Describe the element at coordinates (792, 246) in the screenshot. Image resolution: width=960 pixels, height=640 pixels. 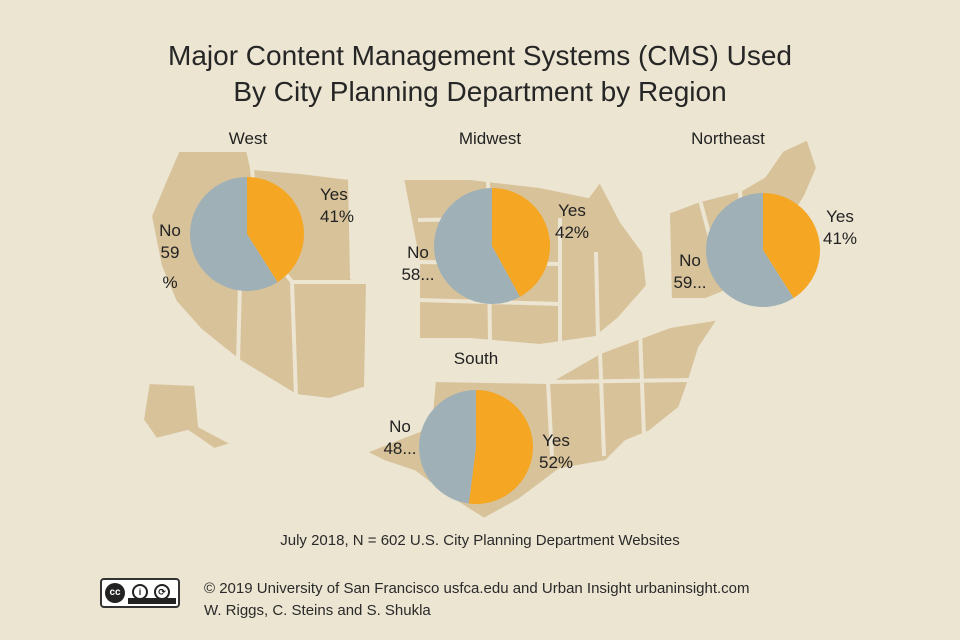
I see `northeast-slice-yes` at that location.